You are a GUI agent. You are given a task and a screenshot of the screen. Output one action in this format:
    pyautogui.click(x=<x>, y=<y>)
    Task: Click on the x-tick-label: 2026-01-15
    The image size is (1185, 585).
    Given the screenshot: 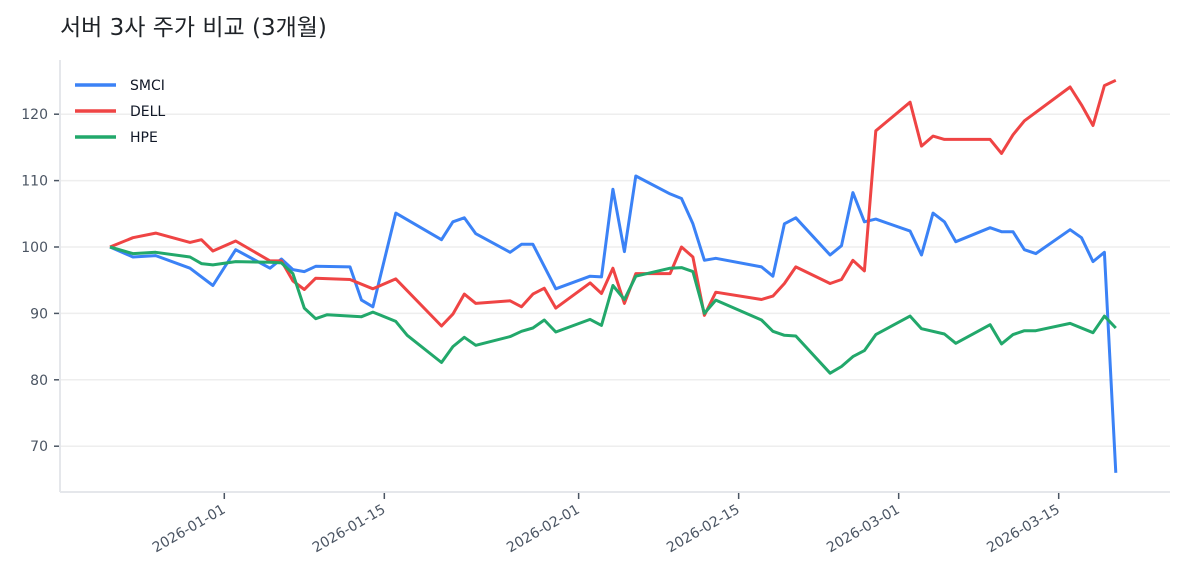 What is the action you would take?
    pyautogui.click(x=349, y=529)
    